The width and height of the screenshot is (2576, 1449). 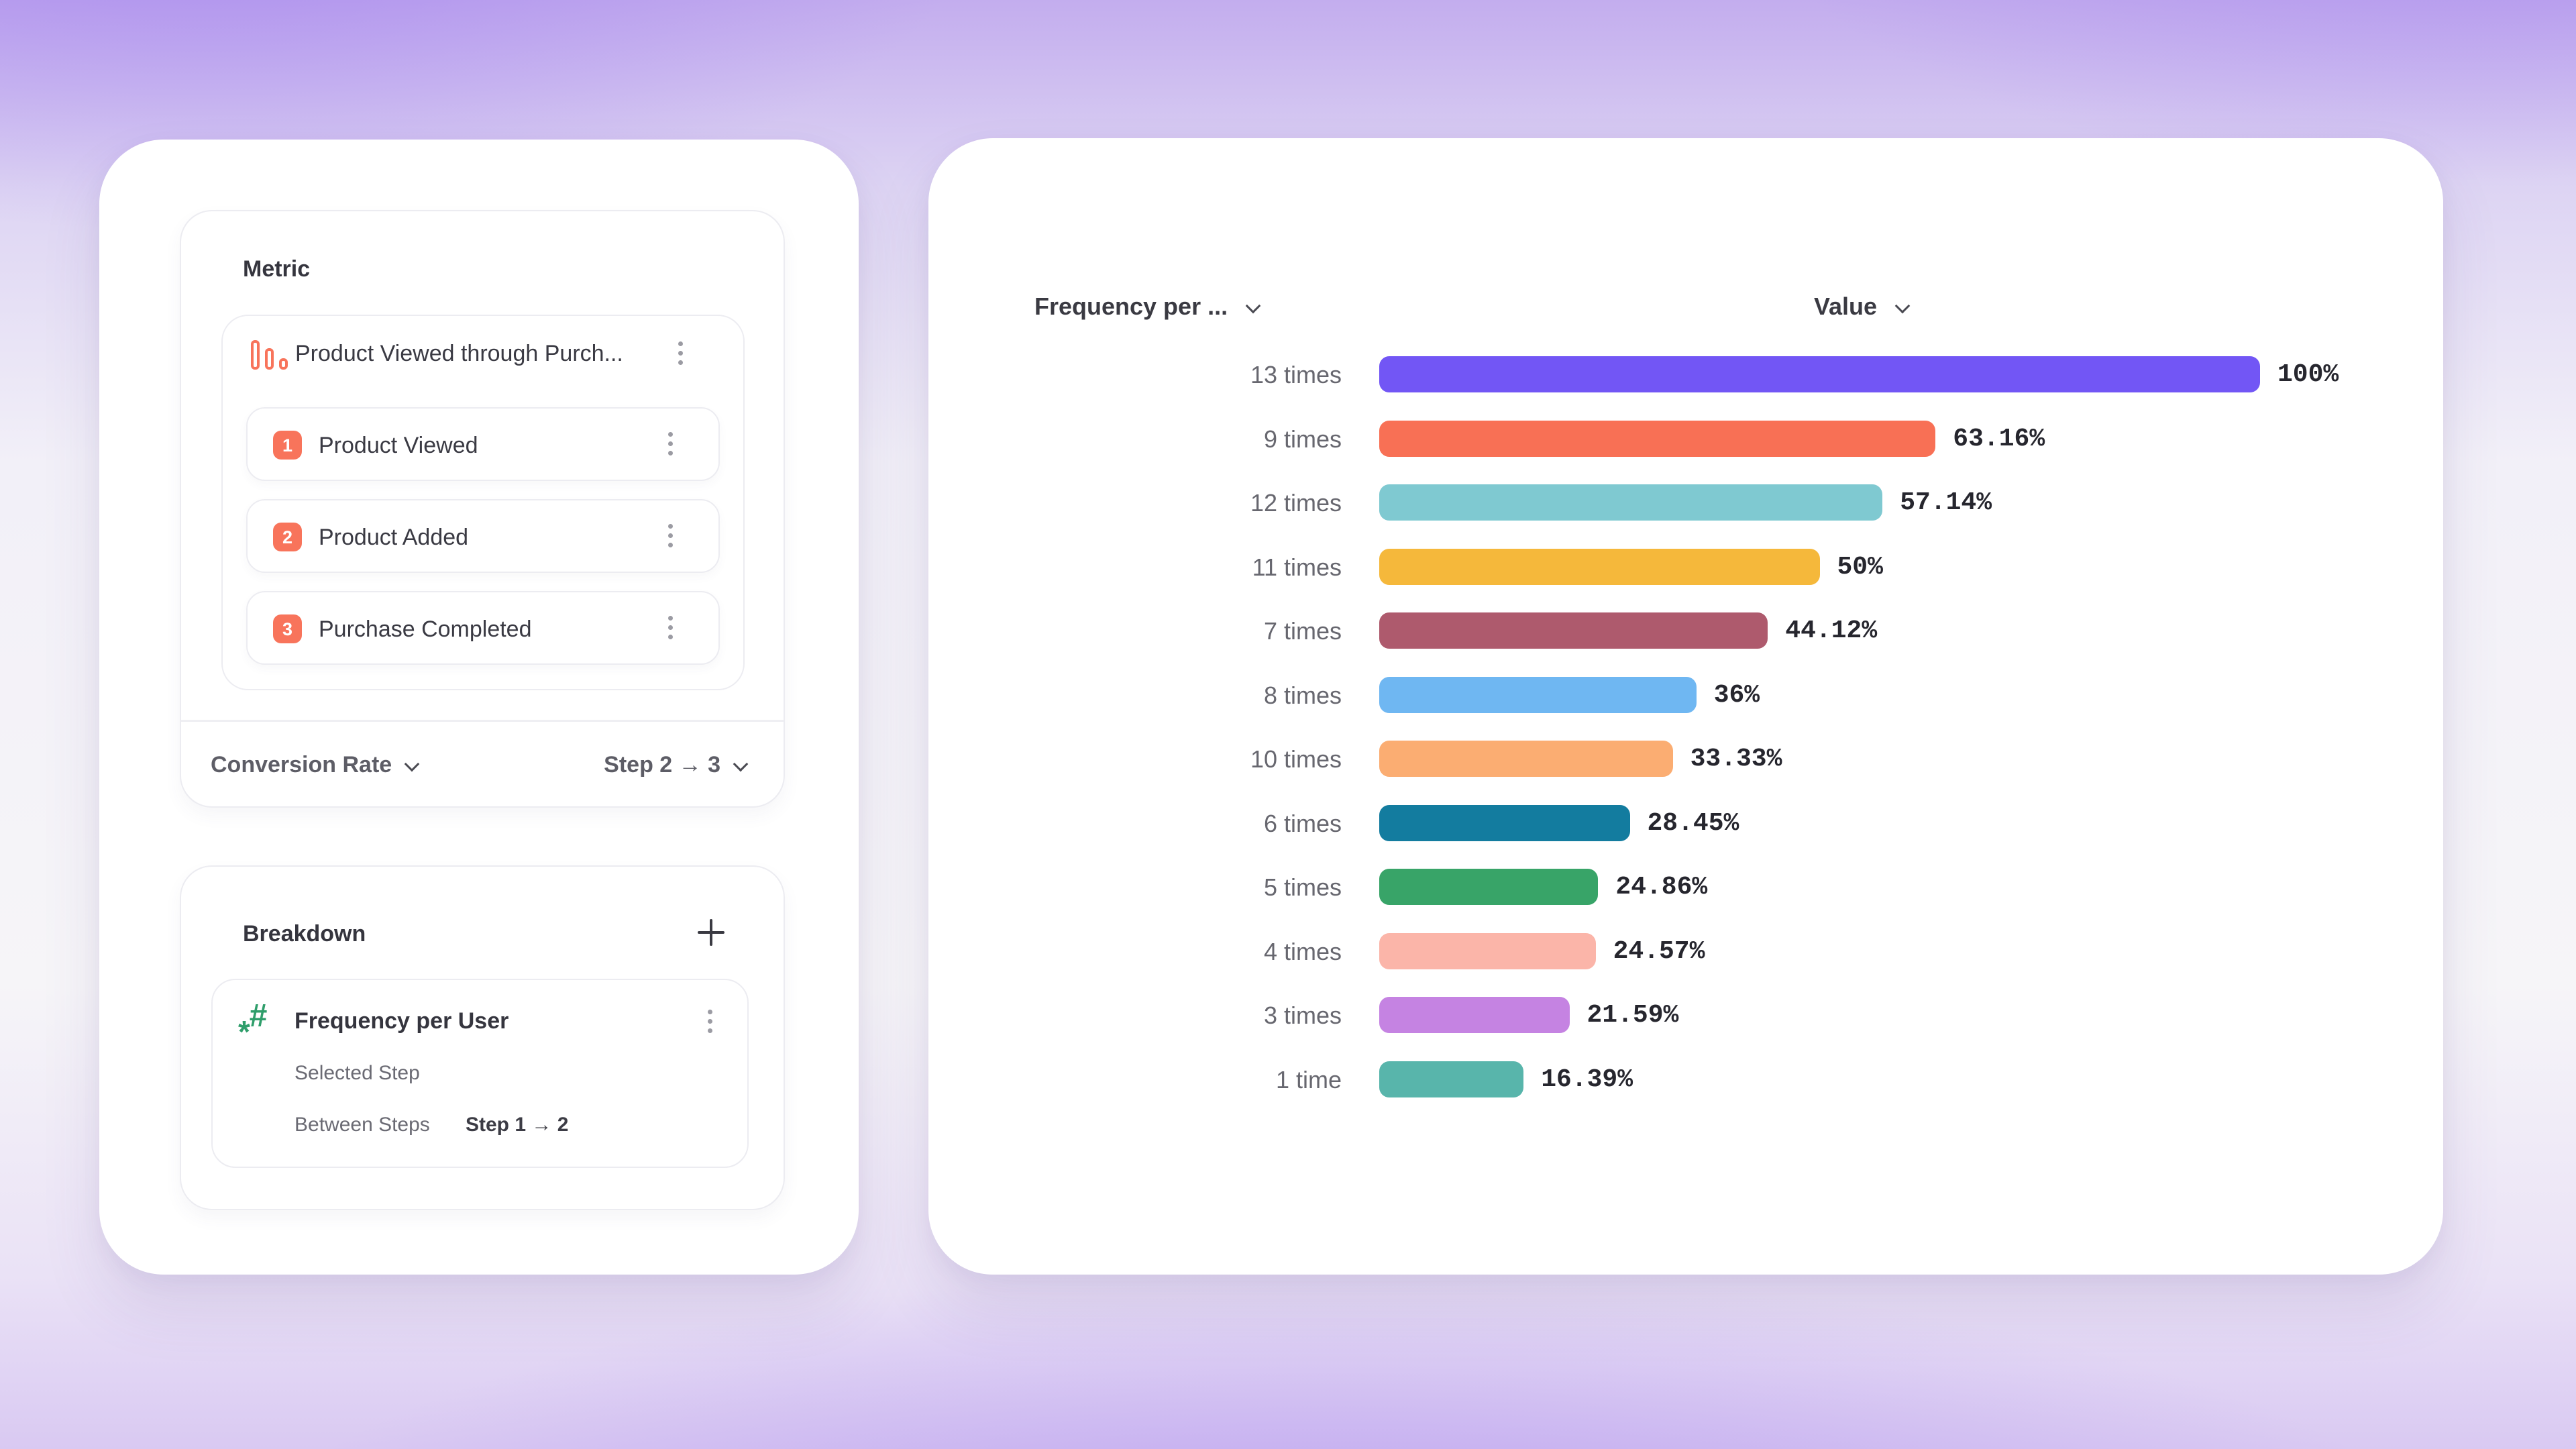 What do you see at coordinates (425, 629) in the screenshot?
I see `step-label: Purchase Completed` at bounding box center [425, 629].